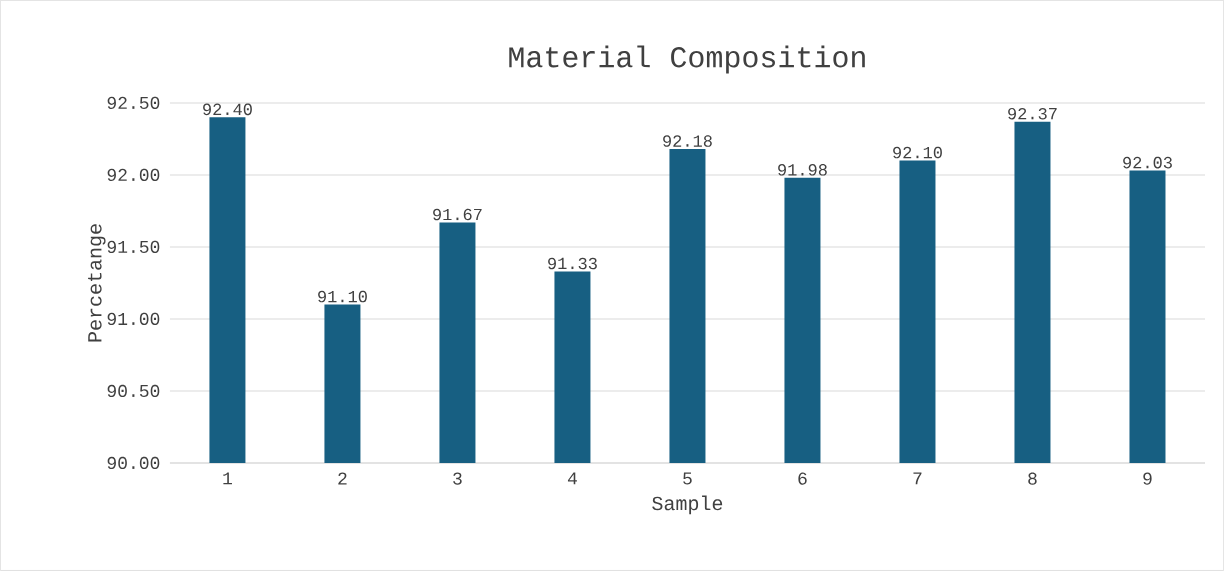  I want to click on x-tick-label: 6, so click(802, 478).